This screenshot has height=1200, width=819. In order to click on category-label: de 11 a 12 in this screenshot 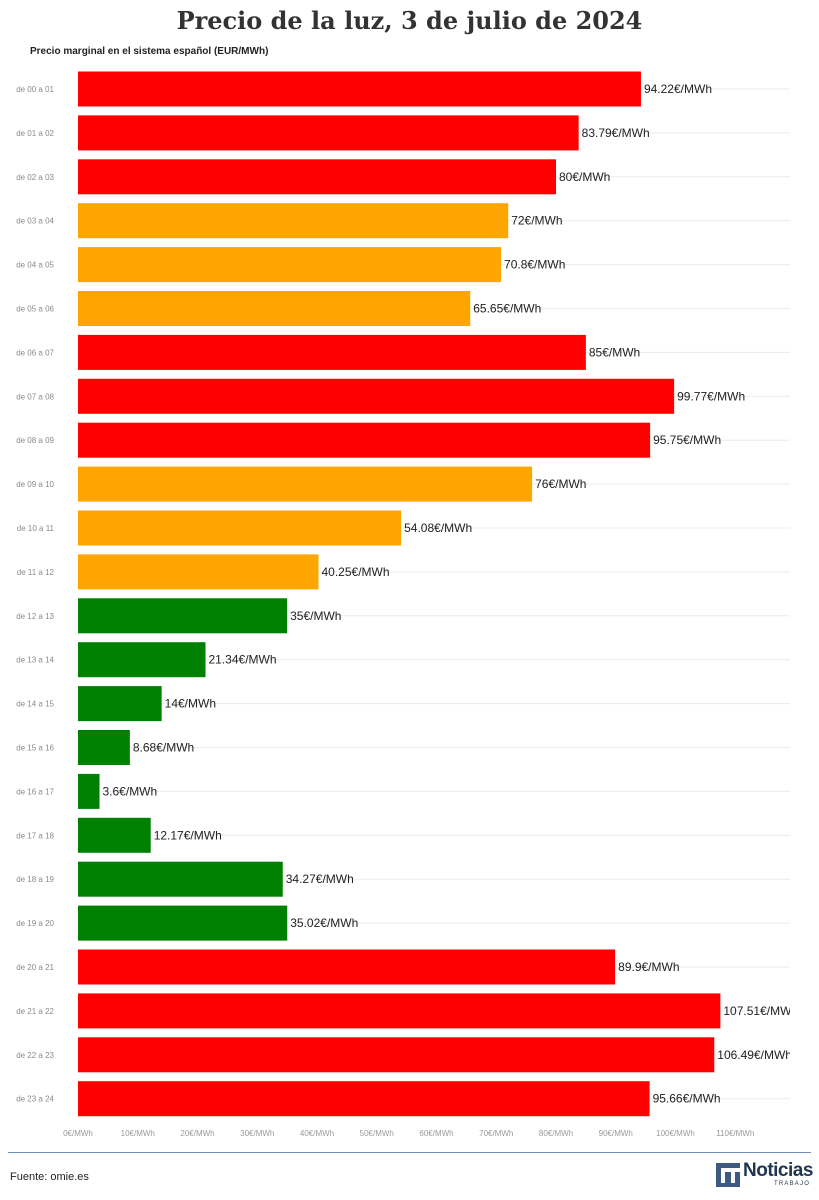, I will do `click(36, 572)`.